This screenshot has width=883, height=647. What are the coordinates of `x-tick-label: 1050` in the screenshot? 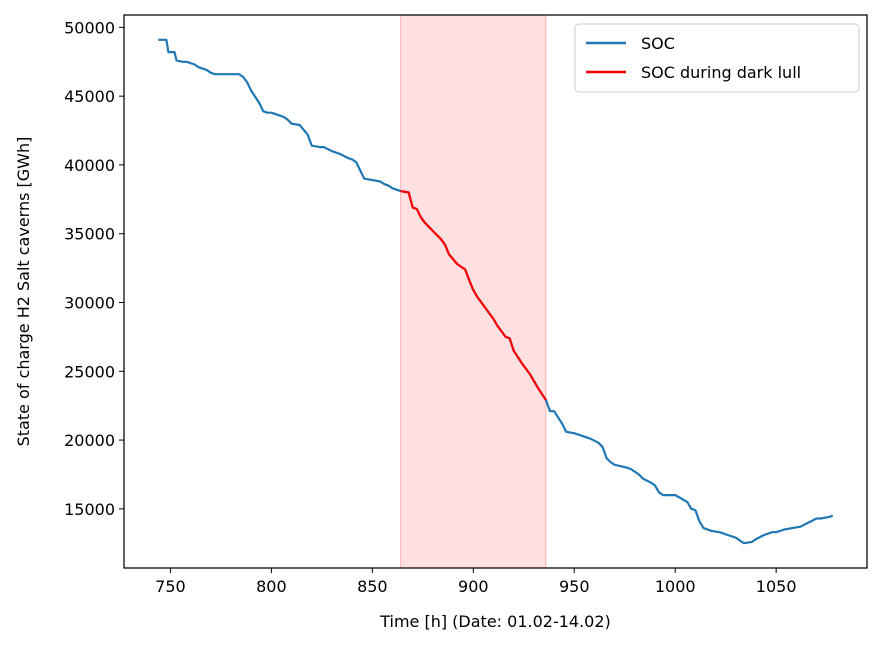 It's located at (776, 586).